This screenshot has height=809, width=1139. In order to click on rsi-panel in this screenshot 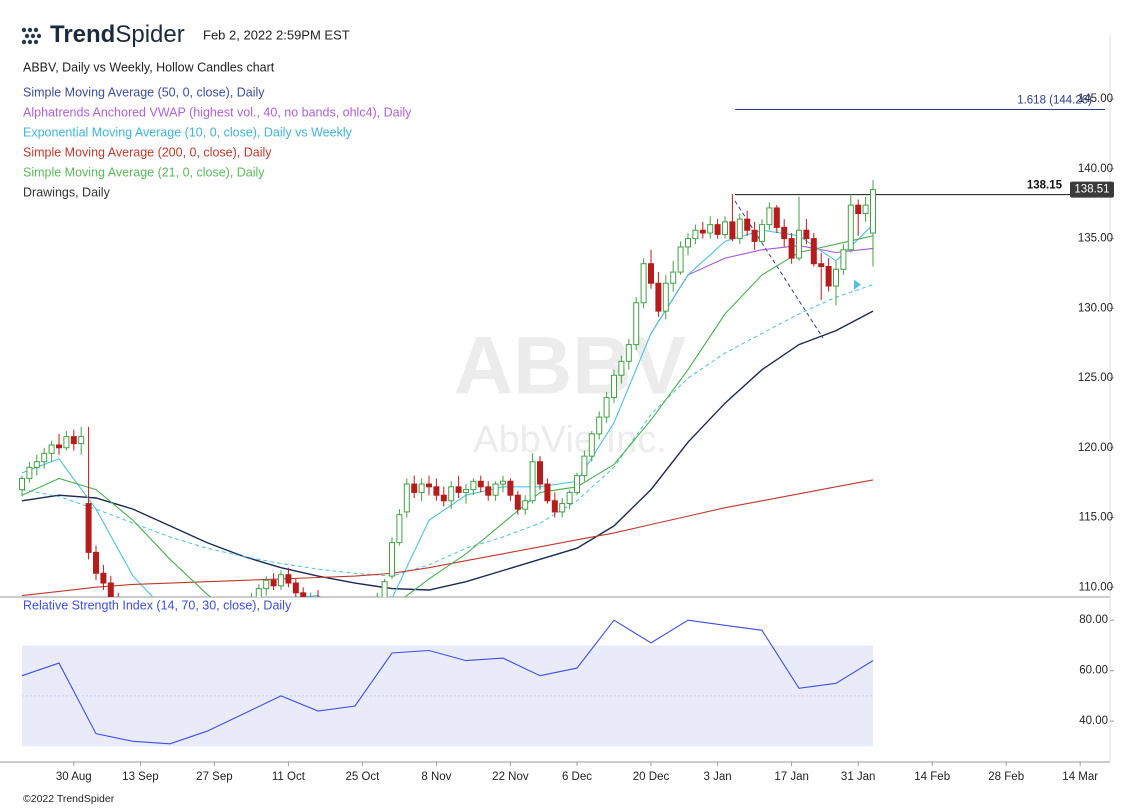, I will do `click(447, 683)`.